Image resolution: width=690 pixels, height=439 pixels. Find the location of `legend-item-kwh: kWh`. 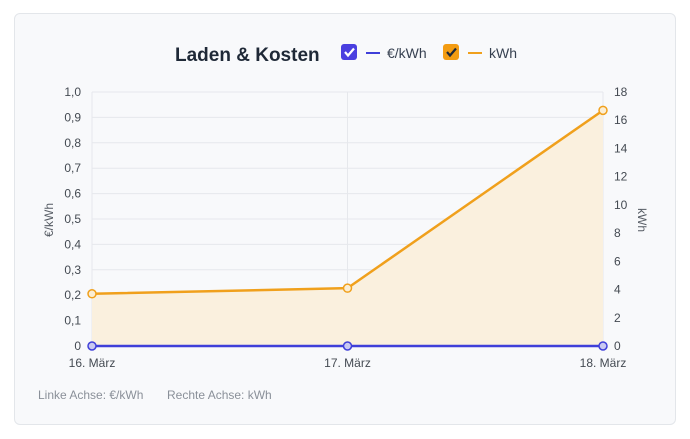

legend-item-kwh: kWh is located at coordinates (480, 52).